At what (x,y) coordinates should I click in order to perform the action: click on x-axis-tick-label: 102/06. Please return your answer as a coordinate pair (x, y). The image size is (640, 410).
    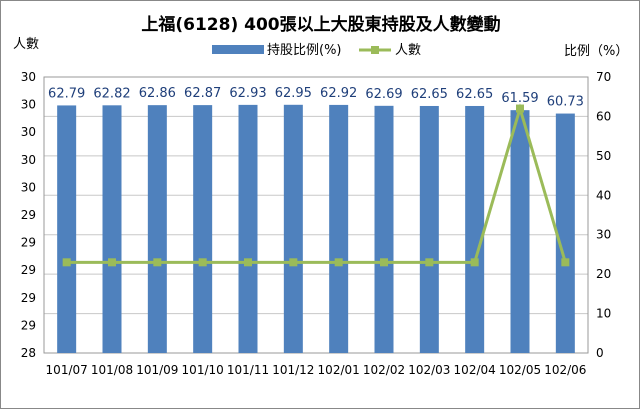
    Looking at the image, I should click on (565, 370).